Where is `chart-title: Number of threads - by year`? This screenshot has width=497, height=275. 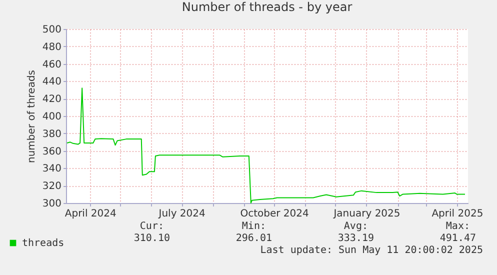
chart-title: Number of threads - by year is located at coordinates (267, 7).